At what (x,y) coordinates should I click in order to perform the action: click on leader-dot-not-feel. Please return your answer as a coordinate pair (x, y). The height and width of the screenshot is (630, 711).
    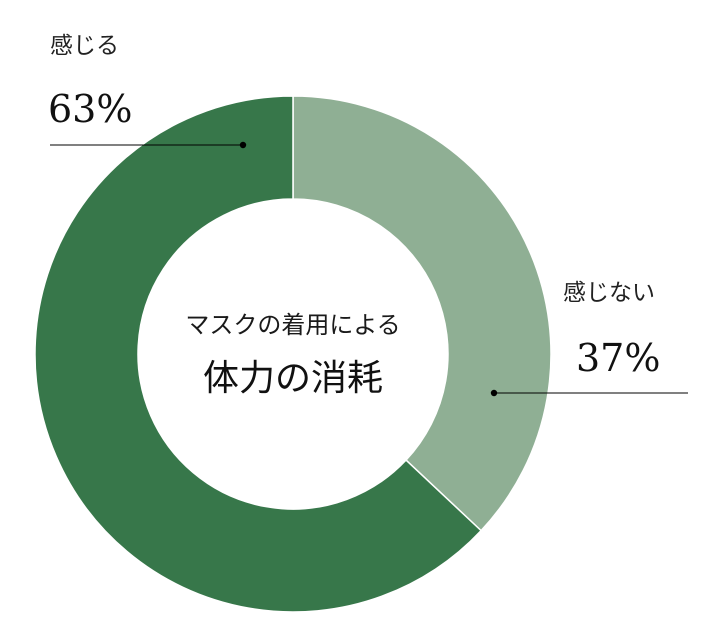
    Looking at the image, I should click on (494, 393).